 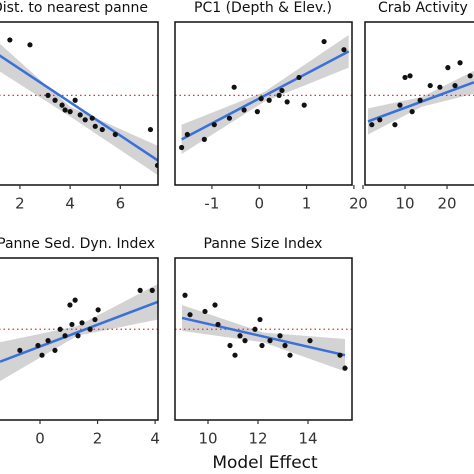 What do you see at coordinates (211, 204) in the screenshot?
I see `x-tick-label: -1` at bounding box center [211, 204].